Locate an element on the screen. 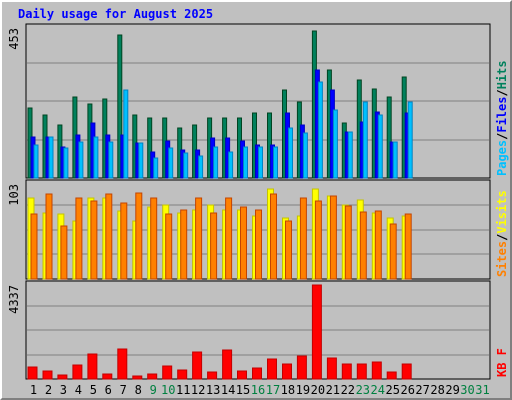  day-label-21: 21 is located at coordinates (333, 390).